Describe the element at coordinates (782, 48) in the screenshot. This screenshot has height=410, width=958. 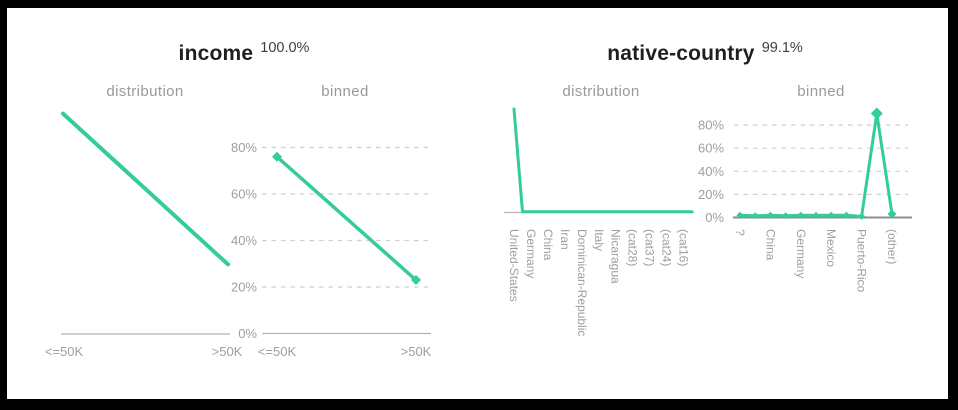
I see `feature-completeness-badge: 99.1%` at that location.